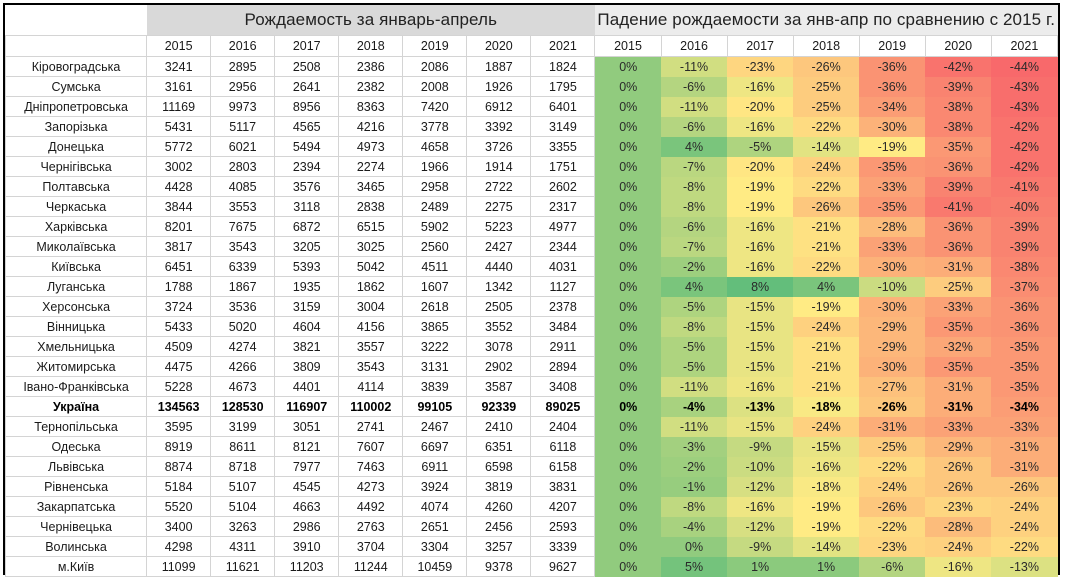 The width and height of the screenshot is (1065, 577). Describe the element at coordinates (1024, 86) in the screenshot. I see `decline-cell: -43%` at that location.